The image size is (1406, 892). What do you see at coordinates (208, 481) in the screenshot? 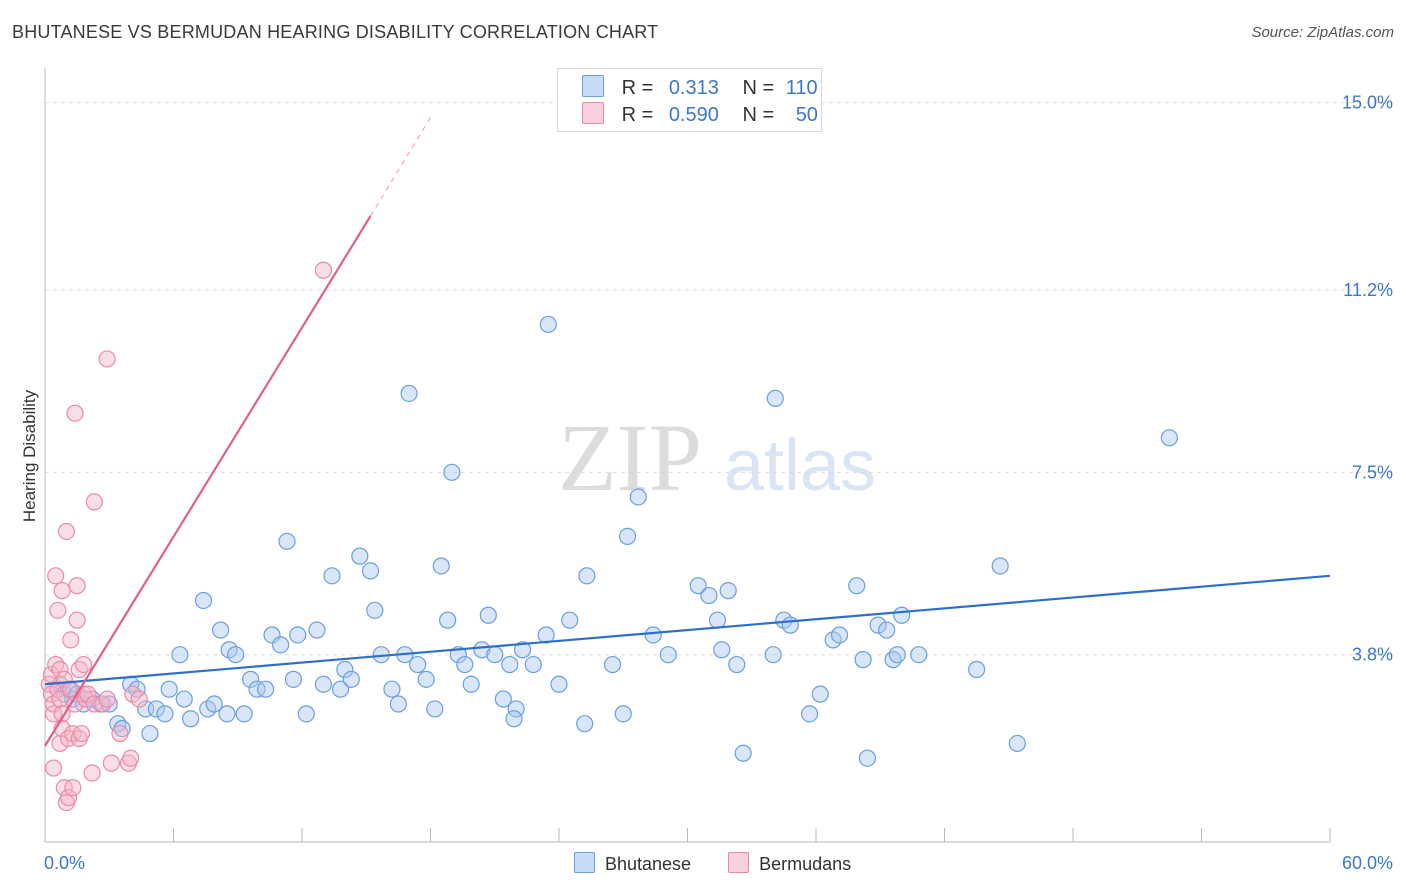
I see `trendline-bermudans` at bounding box center [208, 481].